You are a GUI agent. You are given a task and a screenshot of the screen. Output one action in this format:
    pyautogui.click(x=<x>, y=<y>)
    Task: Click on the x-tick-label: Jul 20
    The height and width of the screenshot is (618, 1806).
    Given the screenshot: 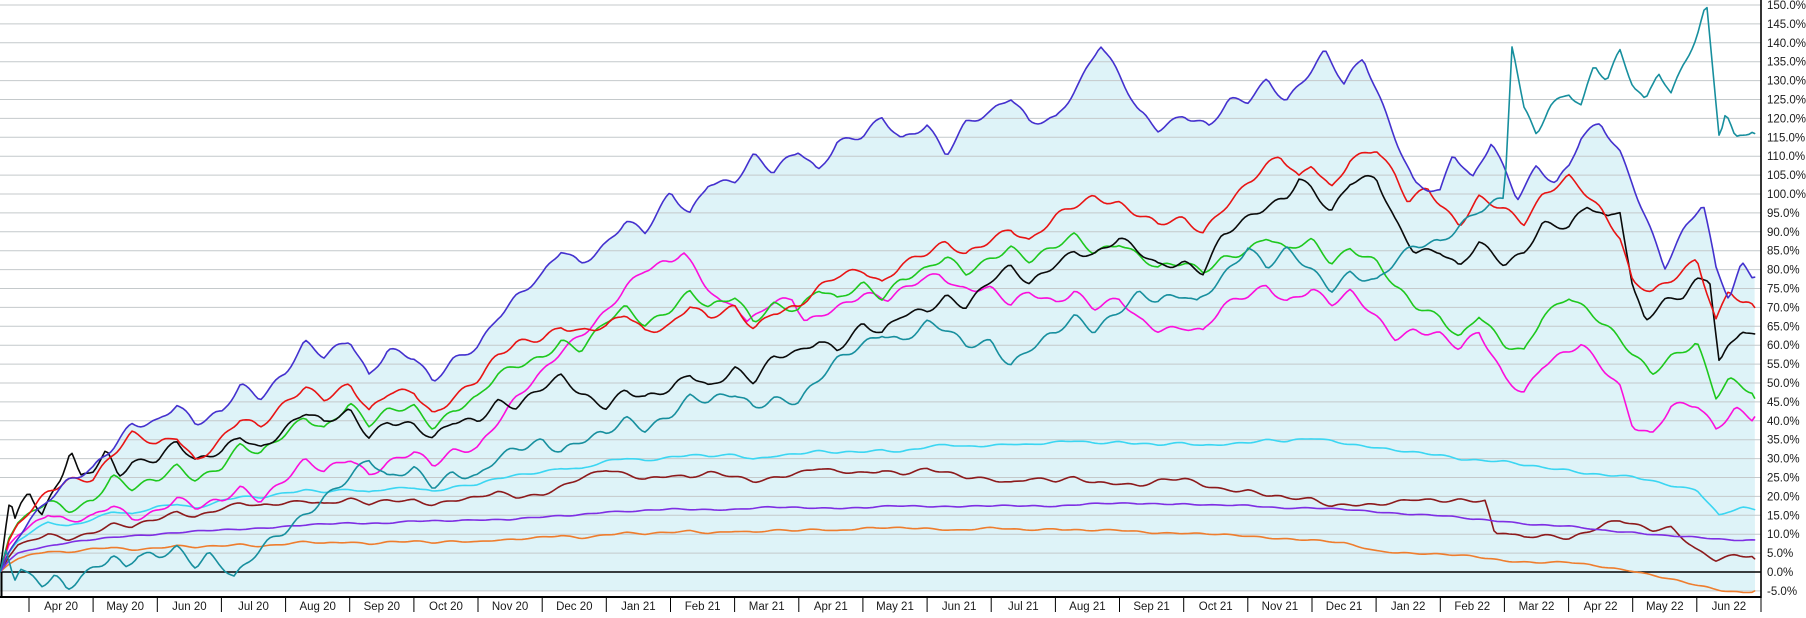 What is the action you would take?
    pyautogui.click(x=253, y=607)
    